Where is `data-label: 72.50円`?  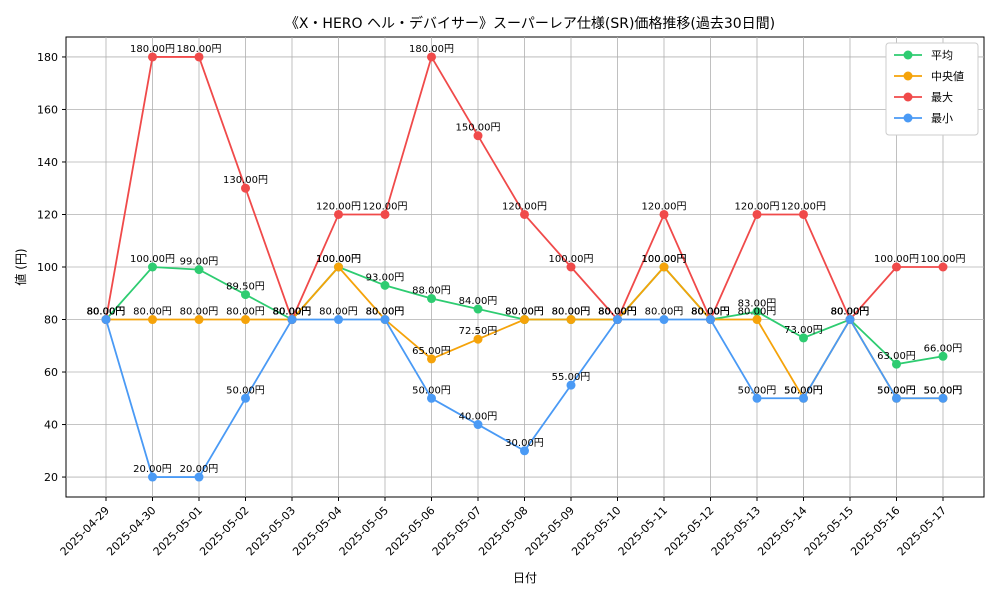
data-label: 72.50円 is located at coordinates (478, 331).